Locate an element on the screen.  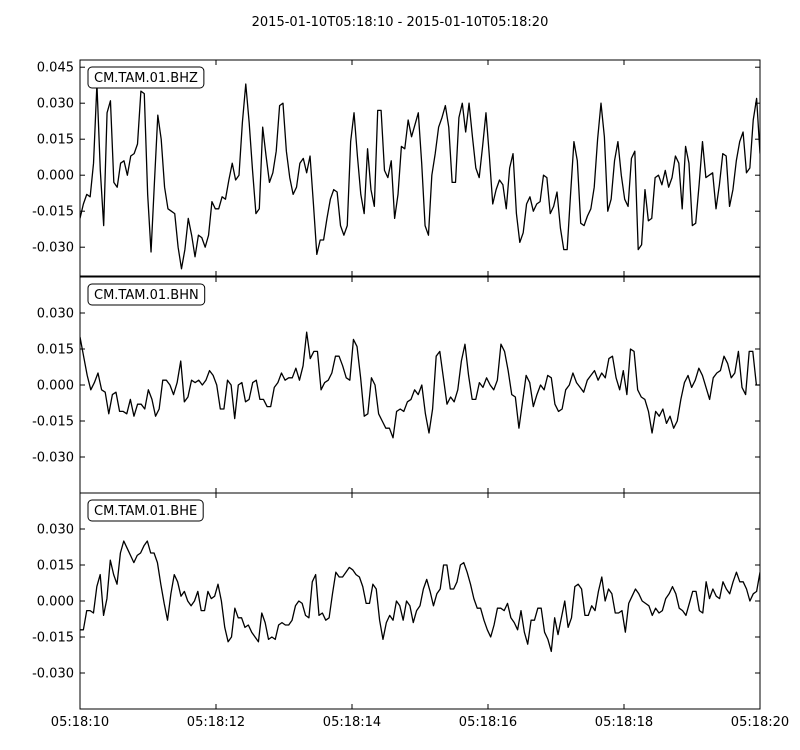
x-tick-label: 05:18:18 is located at coordinates (624, 722).